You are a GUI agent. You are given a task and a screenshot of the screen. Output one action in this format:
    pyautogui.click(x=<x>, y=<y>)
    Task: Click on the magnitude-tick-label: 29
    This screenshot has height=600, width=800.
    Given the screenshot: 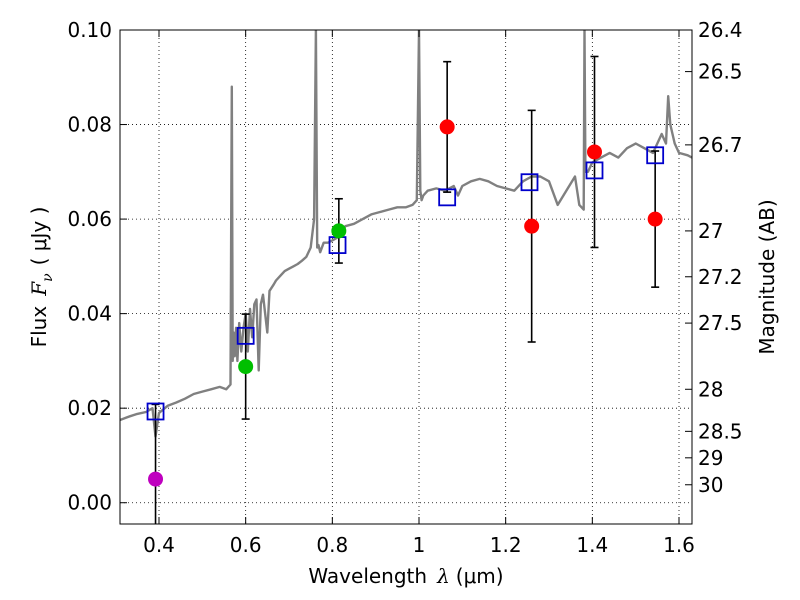 What is the action you would take?
    pyautogui.click(x=710, y=458)
    